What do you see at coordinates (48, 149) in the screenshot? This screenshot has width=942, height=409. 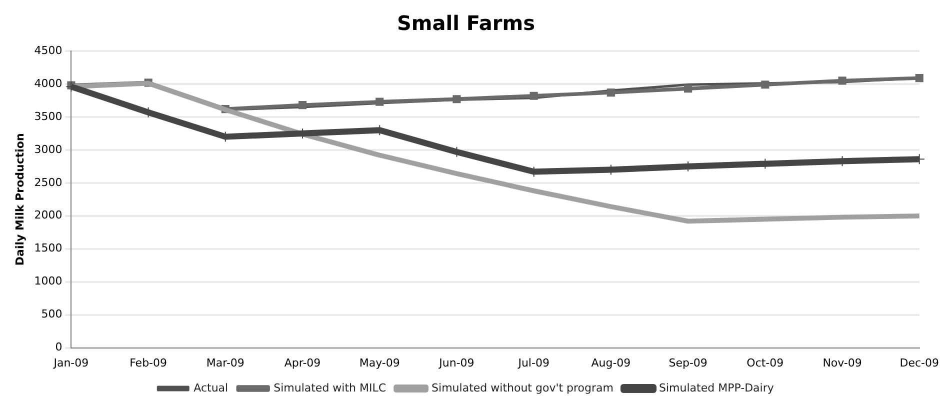 I see `y-tick-label: 3000` at bounding box center [48, 149].